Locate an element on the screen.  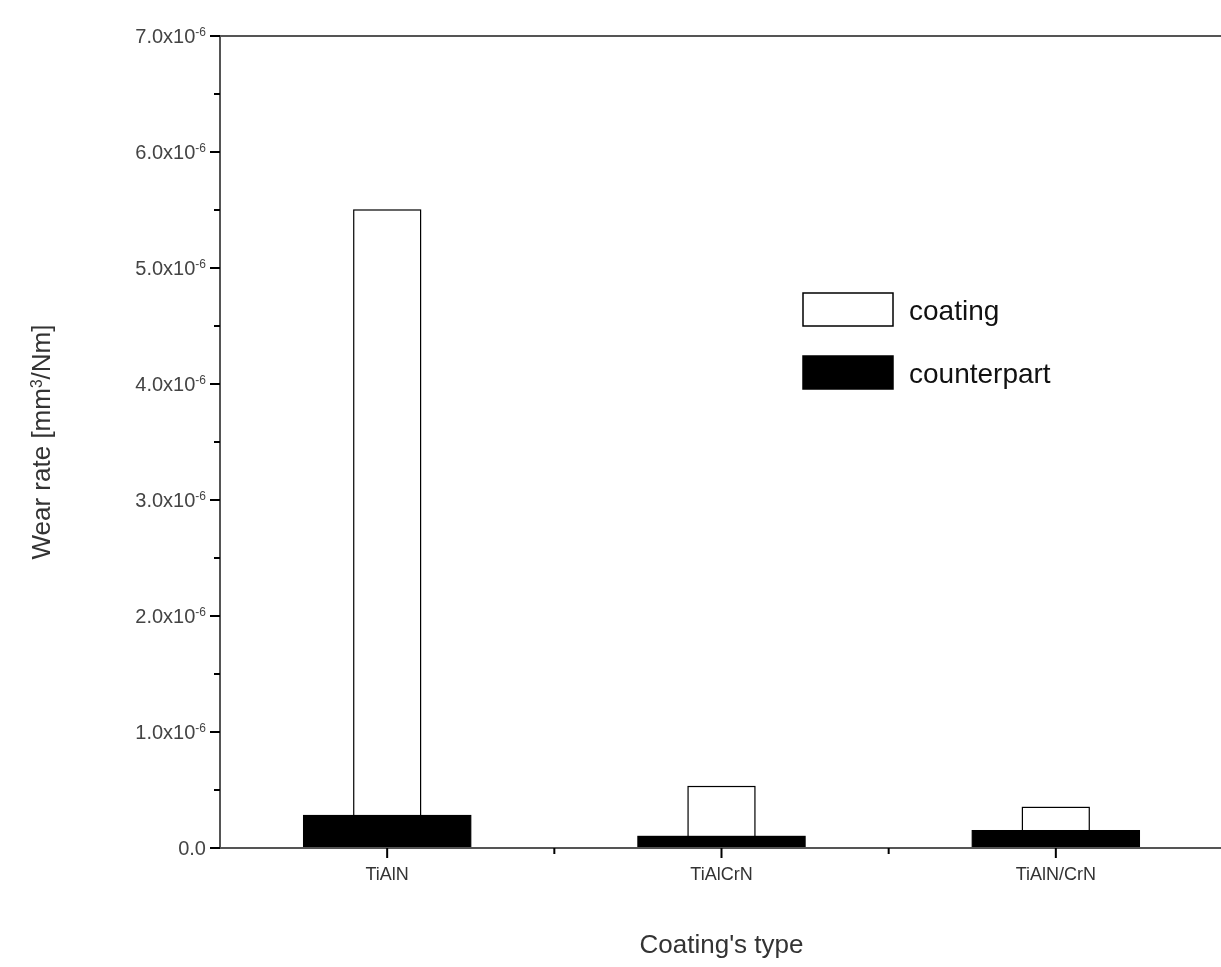
legend-label: coating is located at coordinates (954, 310).